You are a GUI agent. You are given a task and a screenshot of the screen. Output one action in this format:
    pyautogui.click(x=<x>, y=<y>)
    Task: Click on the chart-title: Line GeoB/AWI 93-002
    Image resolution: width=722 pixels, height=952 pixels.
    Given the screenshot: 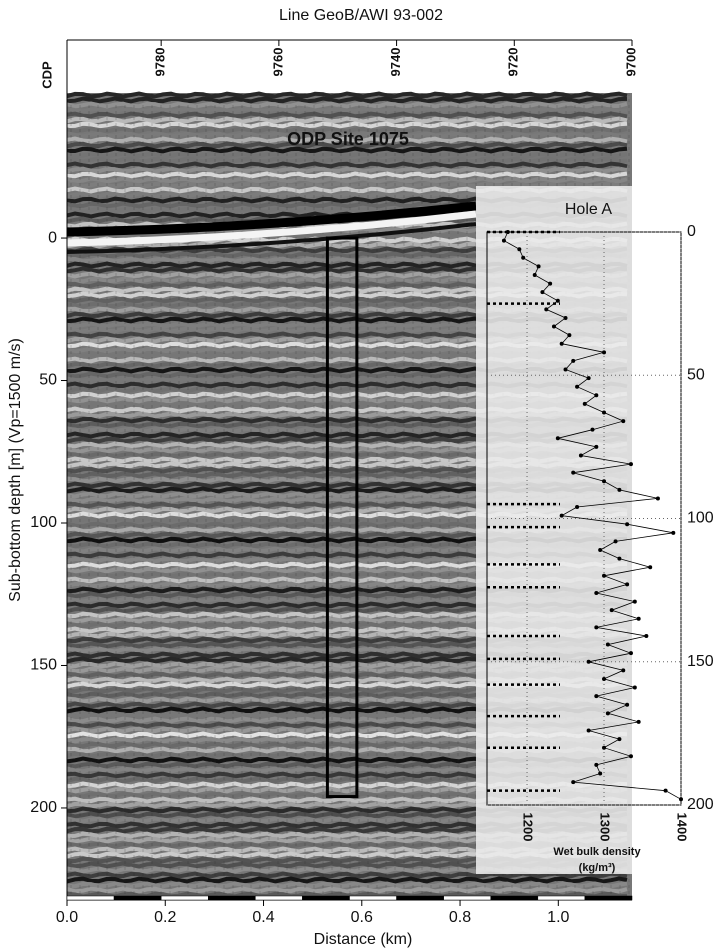 What is the action you would take?
    pyautogui.click(x=361, y=15)
    